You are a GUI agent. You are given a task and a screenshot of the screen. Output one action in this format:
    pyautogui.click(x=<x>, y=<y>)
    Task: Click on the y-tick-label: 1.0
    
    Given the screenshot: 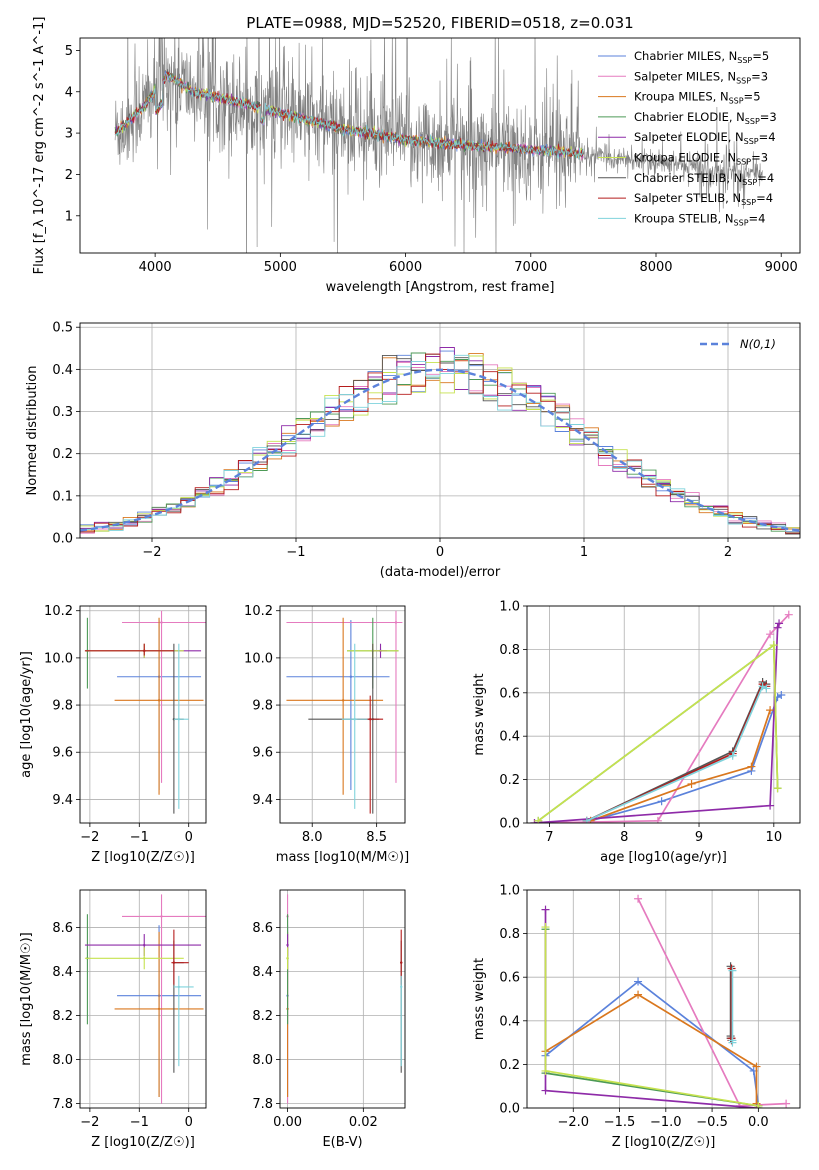 What is the action you would take?
    pyautogui.click(x=509, y=891)
    